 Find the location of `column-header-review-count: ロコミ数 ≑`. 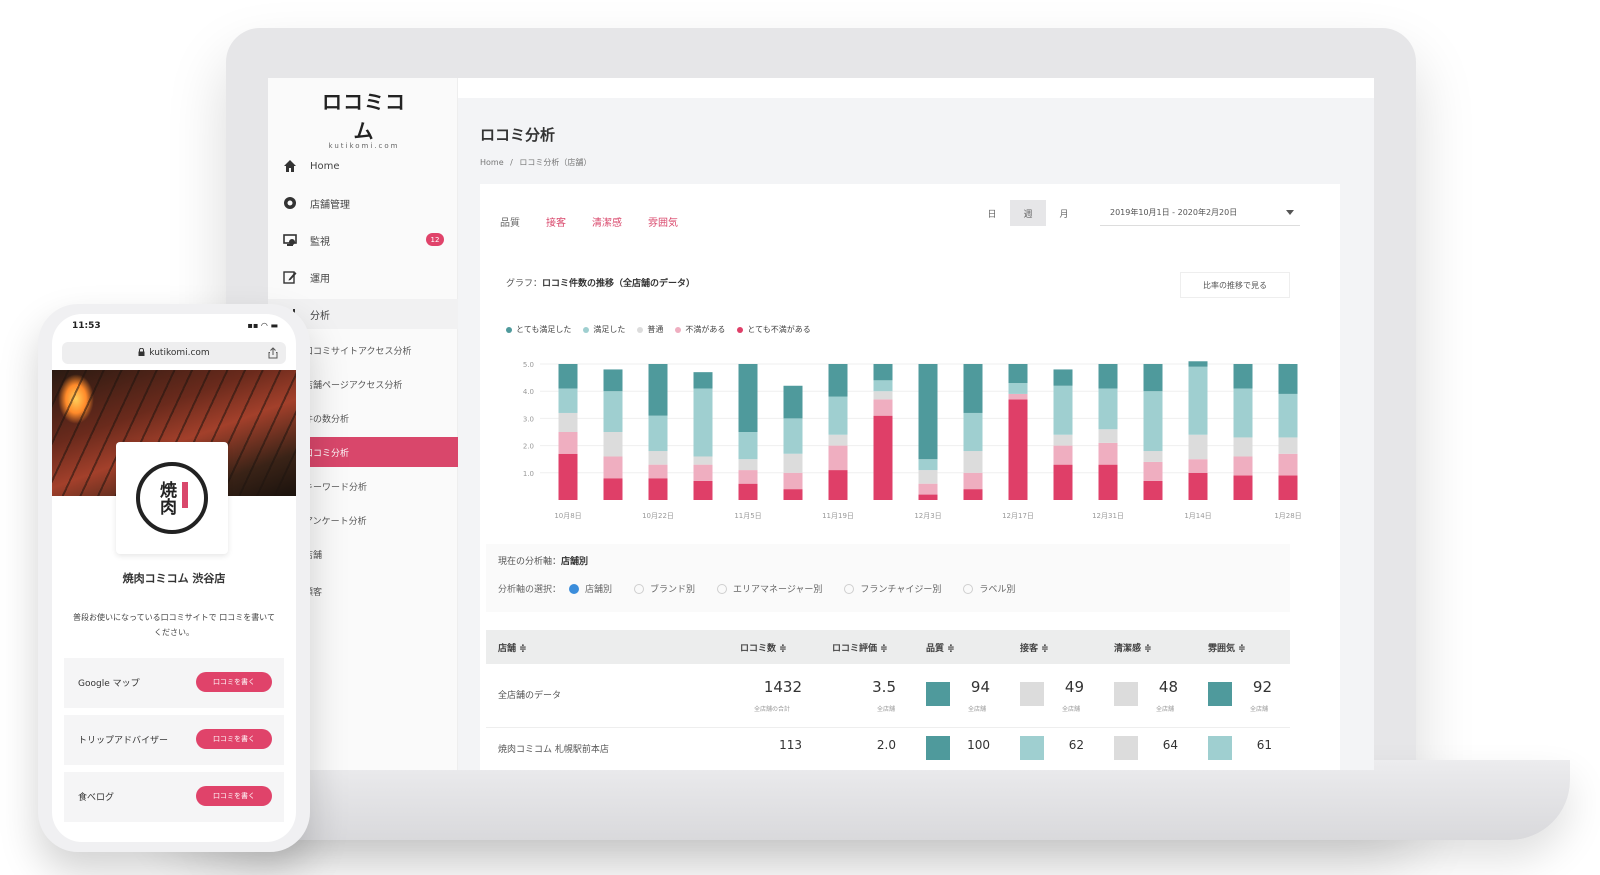

column-header-review-count: ロコミ数 ≑ is located at coordinates (763, 649).